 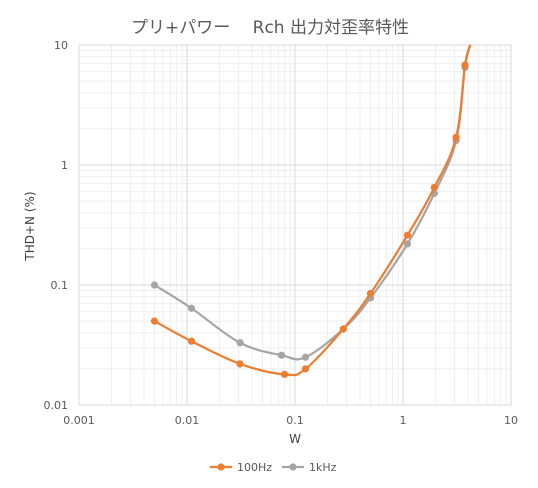 I want to click on y-tick-label: 0.1, so click(x=60, y=285).